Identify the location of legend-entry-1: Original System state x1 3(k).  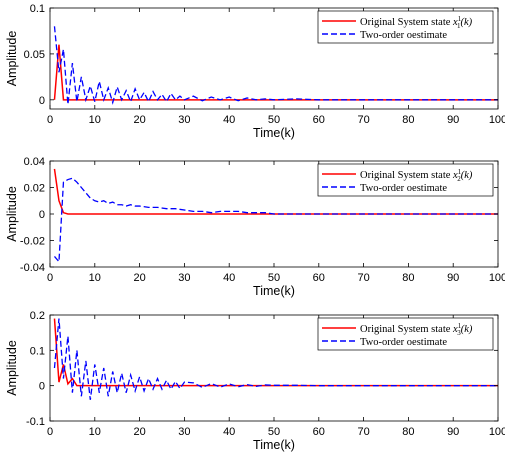
(416, 329).